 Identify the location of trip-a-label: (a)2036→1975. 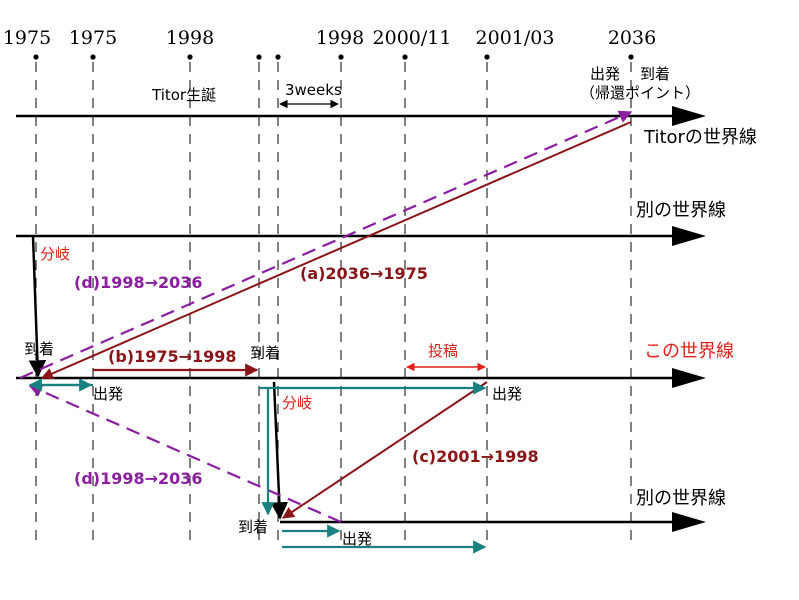
(364, 273).